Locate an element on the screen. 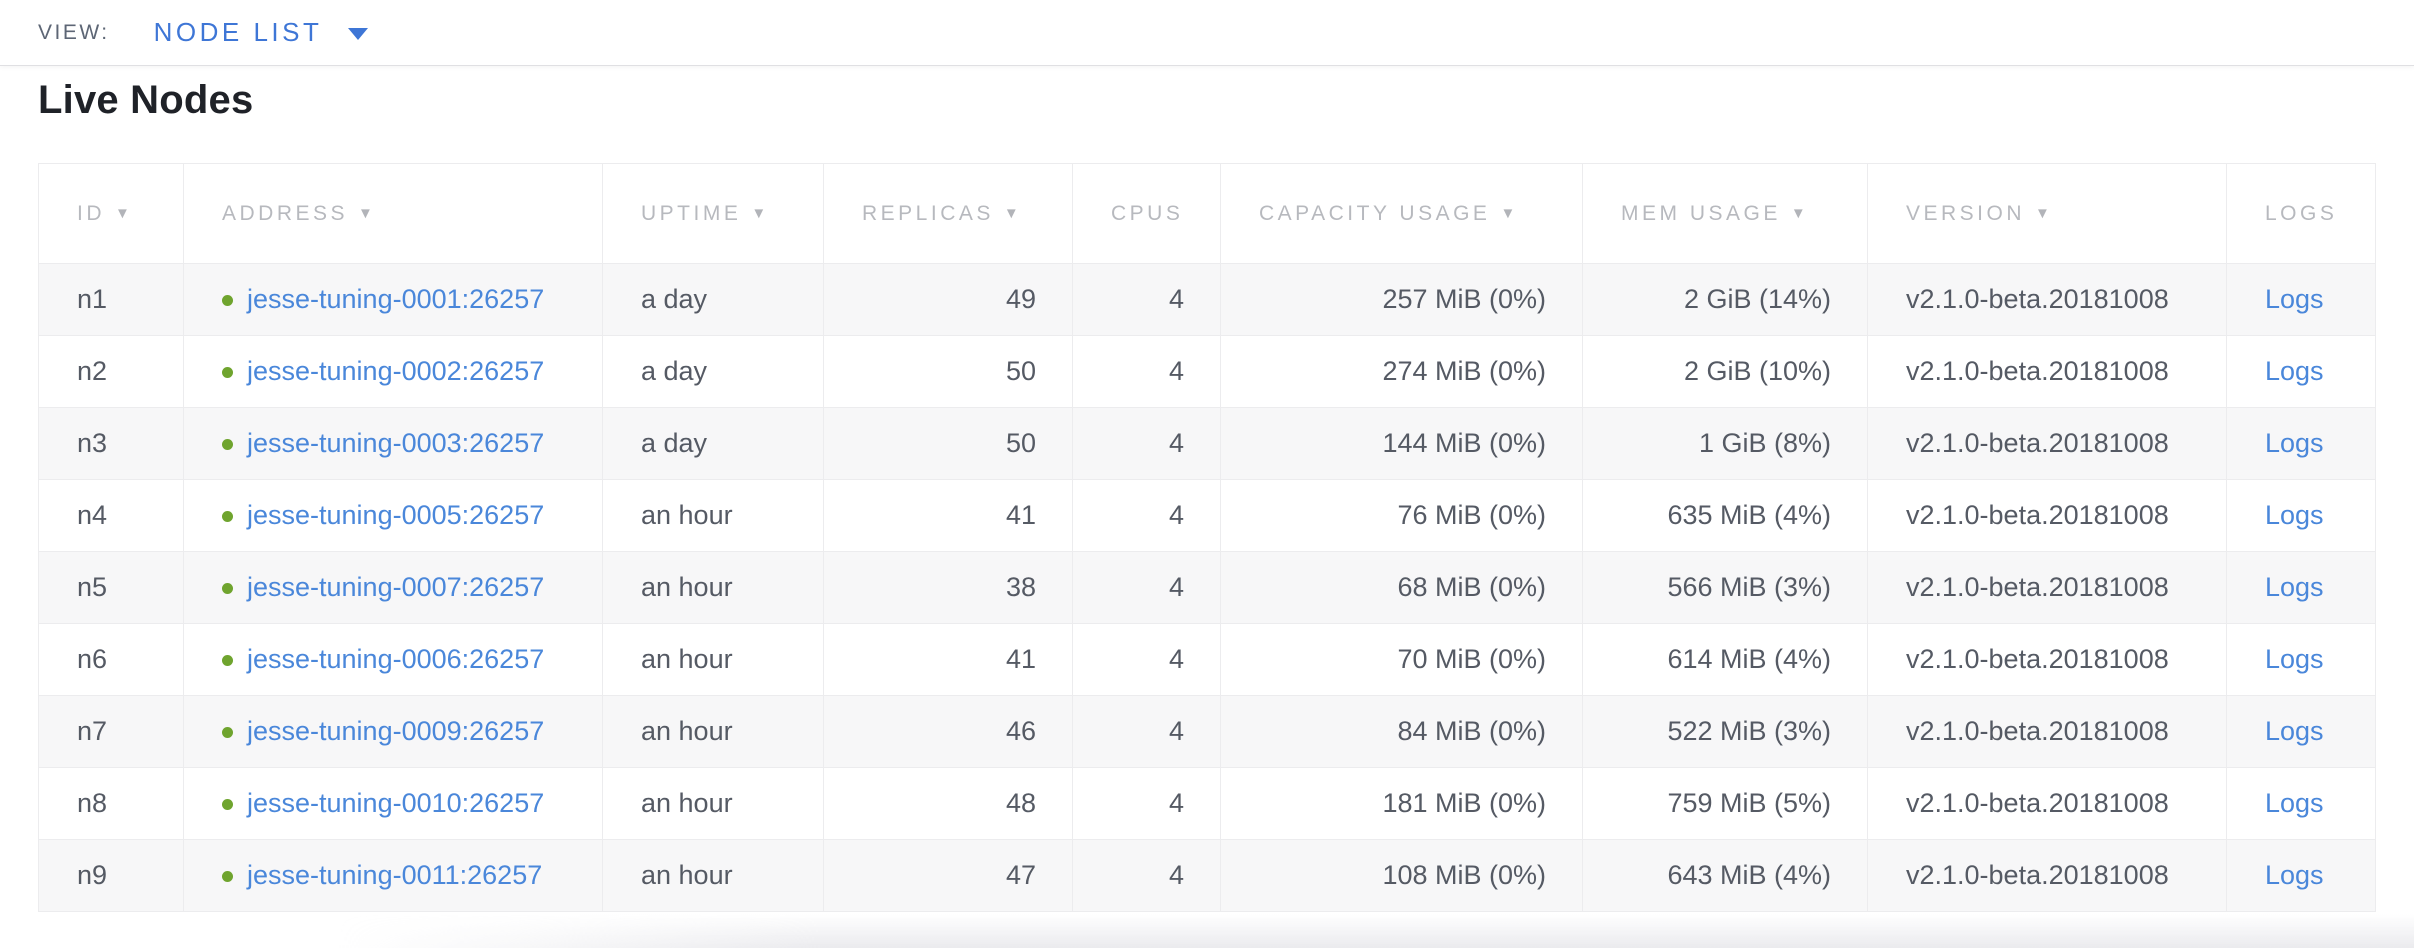 The width and height of the screenshot is (2414, 948). capacity-usage-cell: 257 MiB (0%) is located at coordinates (1401, 299).